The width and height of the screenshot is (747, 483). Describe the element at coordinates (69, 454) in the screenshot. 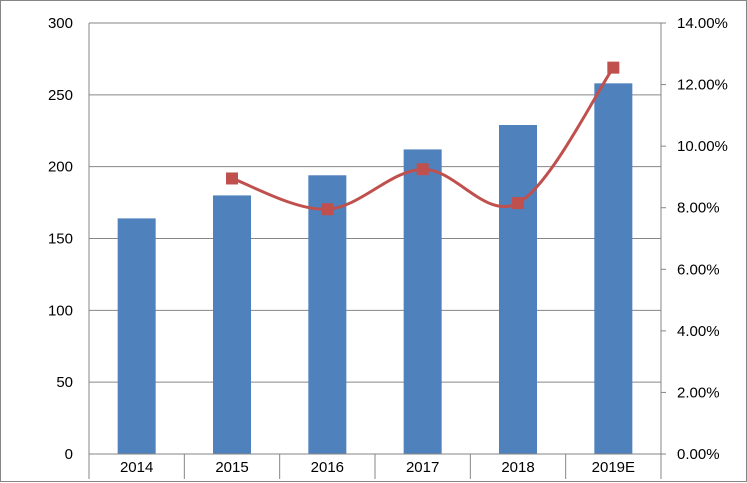

I see `left-axis-tick-label: 0` at that location.